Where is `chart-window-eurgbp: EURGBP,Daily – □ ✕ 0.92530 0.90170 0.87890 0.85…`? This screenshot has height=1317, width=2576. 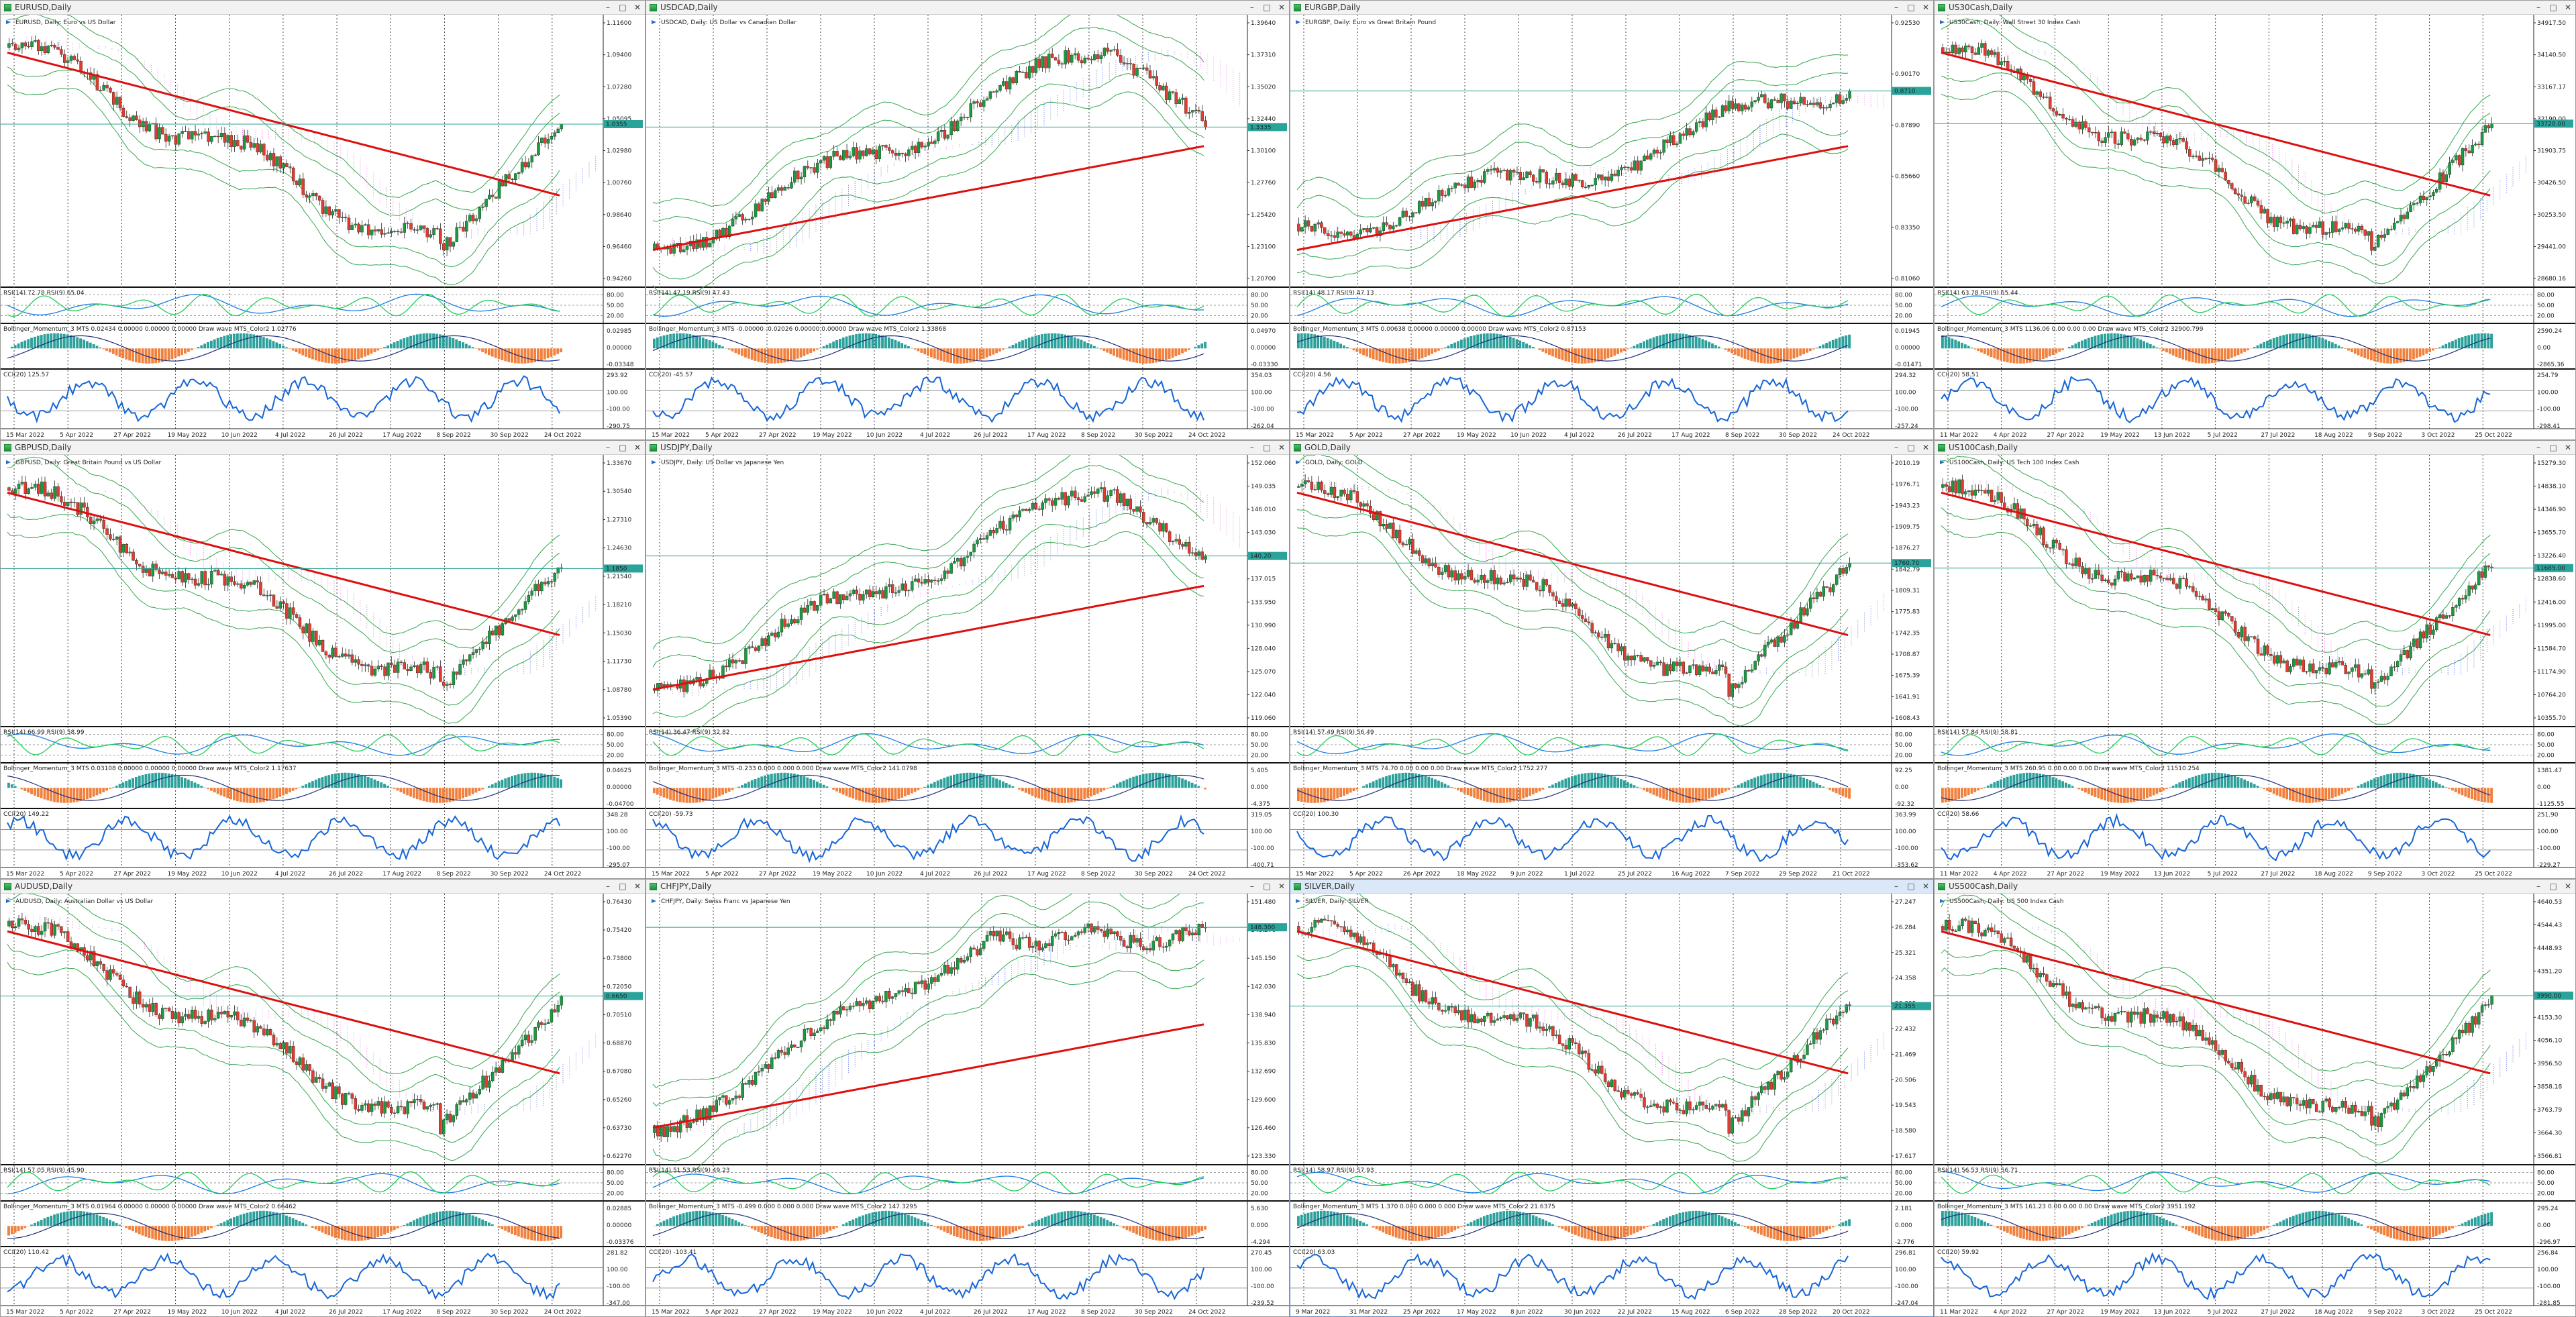
chart-window-eurgbp: EURGBP,Daily – □ ✕ 0.92530 0.90170 0.87890 0.85… is located at coordinates (1612, 220).